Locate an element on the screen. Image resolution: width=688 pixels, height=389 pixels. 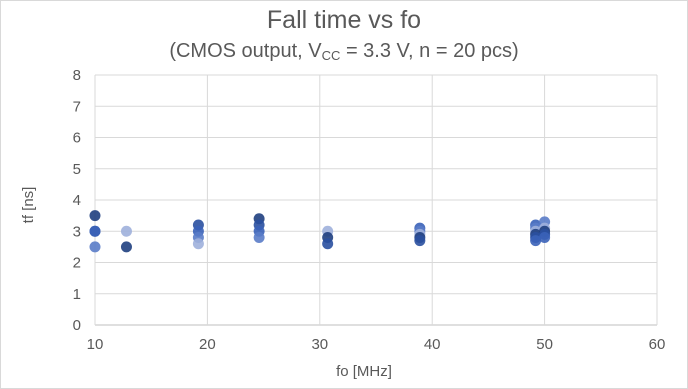
y-tick-label: 8 is located at coordinates (77, 75).